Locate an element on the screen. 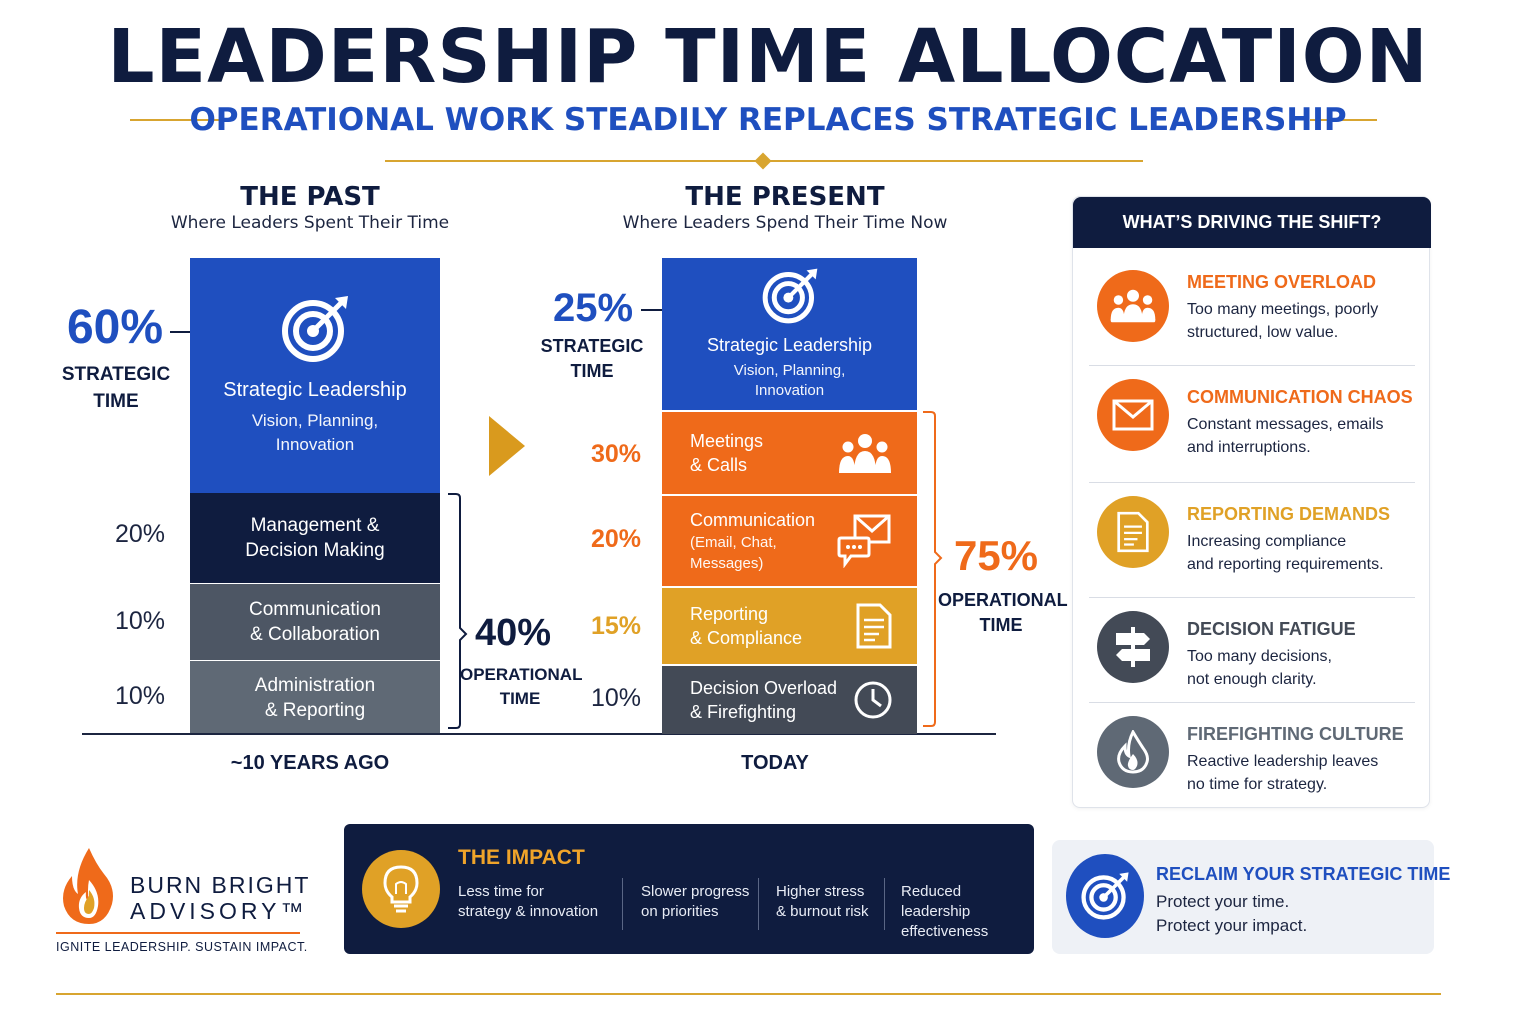 The width and height of the screenshot is (1536, 1024). past-percent-10a: 10% is located at coordinates (140, 621).